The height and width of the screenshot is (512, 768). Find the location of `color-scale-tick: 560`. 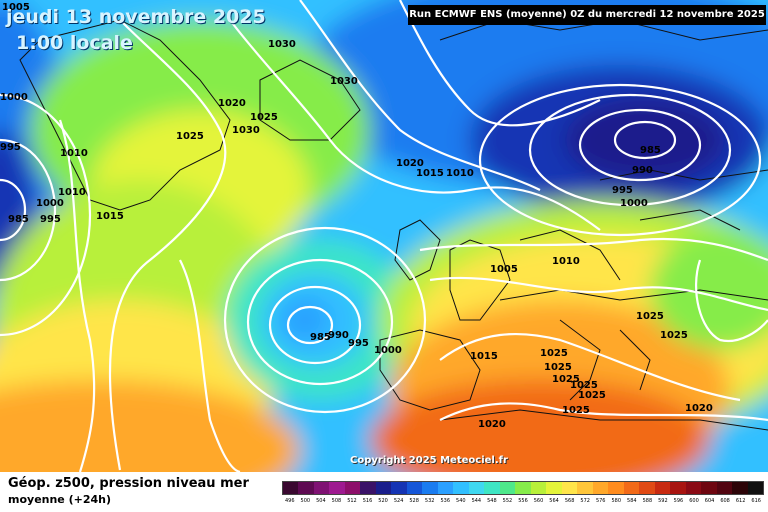

color-scale-tick: 560 is located at coordinates (538, 501).